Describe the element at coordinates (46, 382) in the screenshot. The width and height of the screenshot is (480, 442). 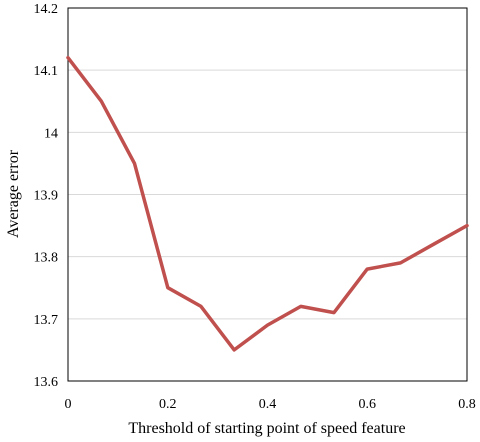
I see `y-tick-label: 13.6` at that location.